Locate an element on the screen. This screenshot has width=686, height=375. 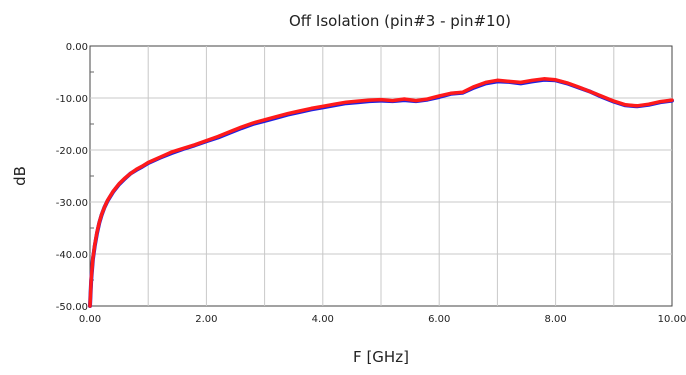
x-tick-label: 10.00 is located at coordinates (672, 319).